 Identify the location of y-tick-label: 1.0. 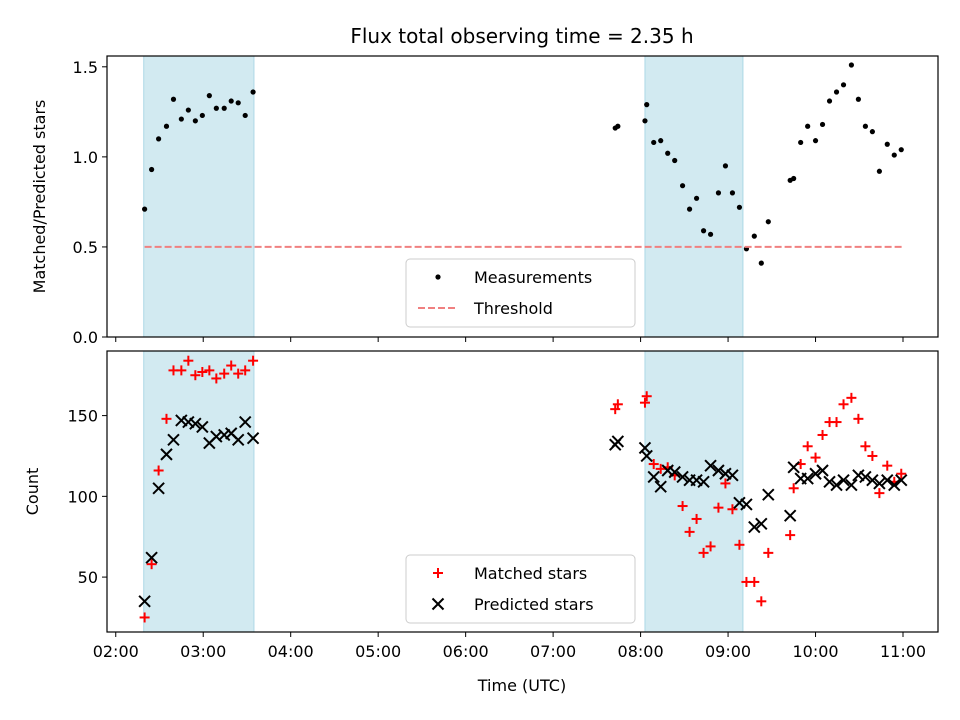
(85, 157).